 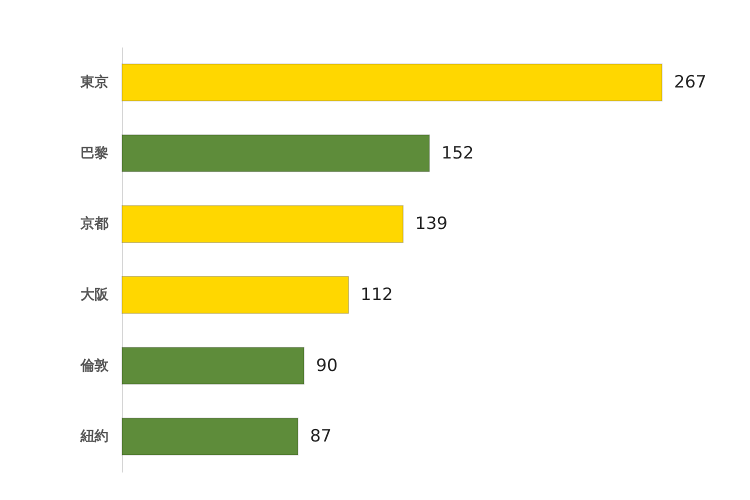 I want to click on y-tick-label: 巴黎, so click(x=94, y=153).